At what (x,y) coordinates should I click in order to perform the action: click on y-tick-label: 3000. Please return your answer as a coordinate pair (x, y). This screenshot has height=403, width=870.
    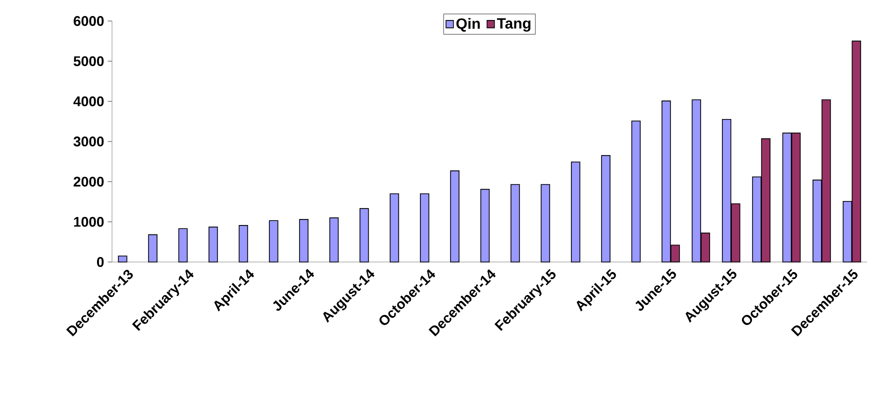
    Looking at the image, I should click on (89, 141).